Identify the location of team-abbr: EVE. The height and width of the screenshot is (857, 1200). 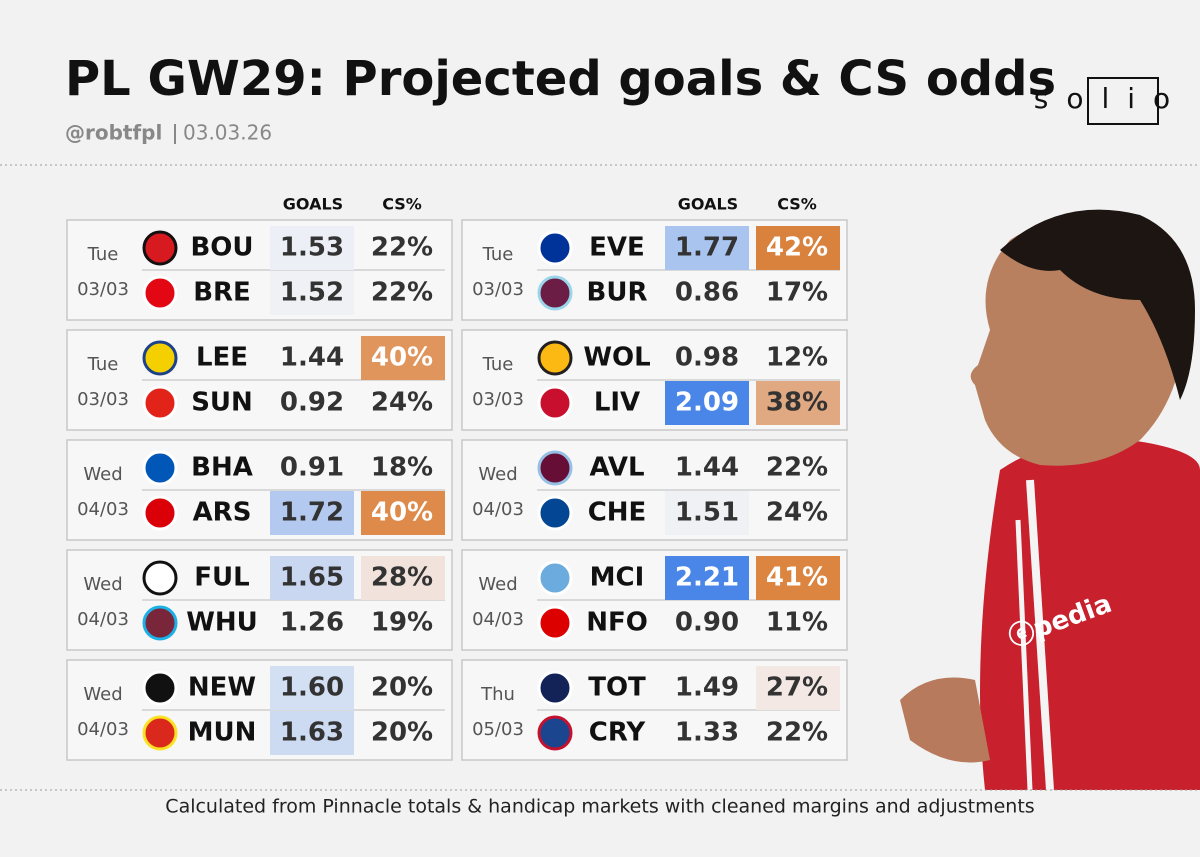
(617, 248).